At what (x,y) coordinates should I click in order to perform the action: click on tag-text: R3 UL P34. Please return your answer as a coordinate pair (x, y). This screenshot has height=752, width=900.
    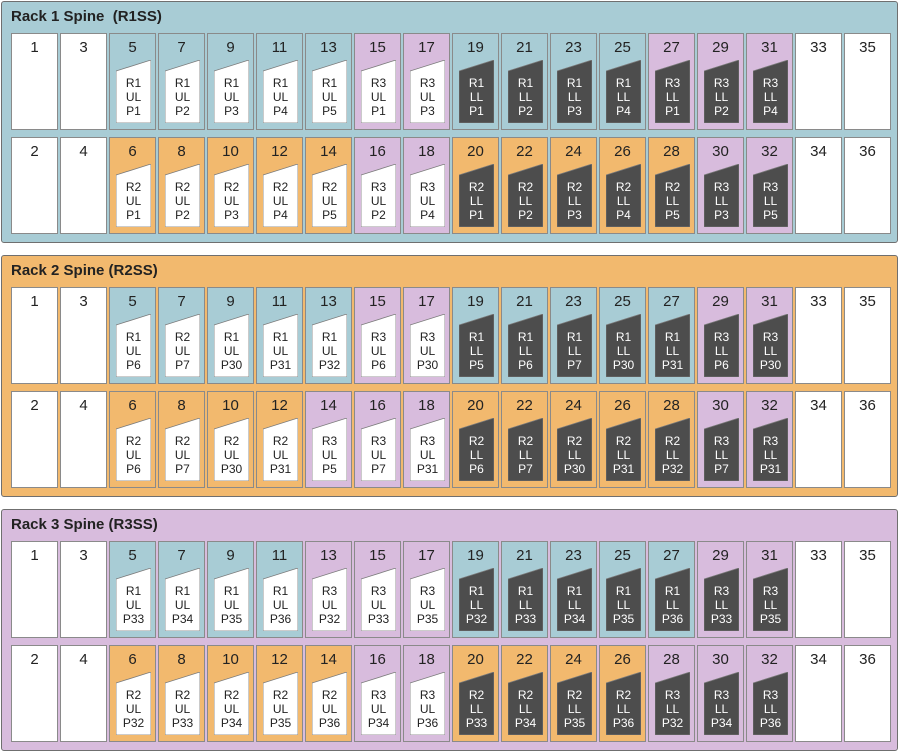
    Looking at the image, I should click on (378, 709).